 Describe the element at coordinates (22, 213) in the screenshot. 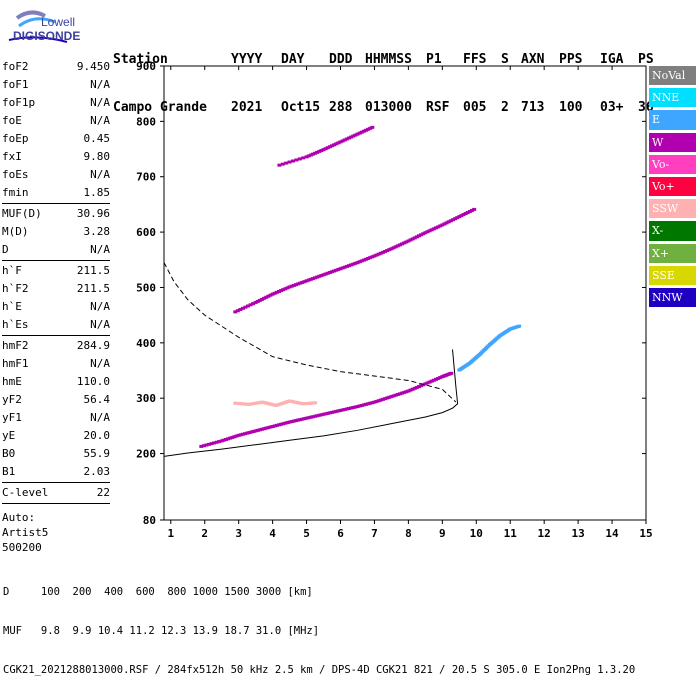

I see `param-label: MUF(D)` at that location.